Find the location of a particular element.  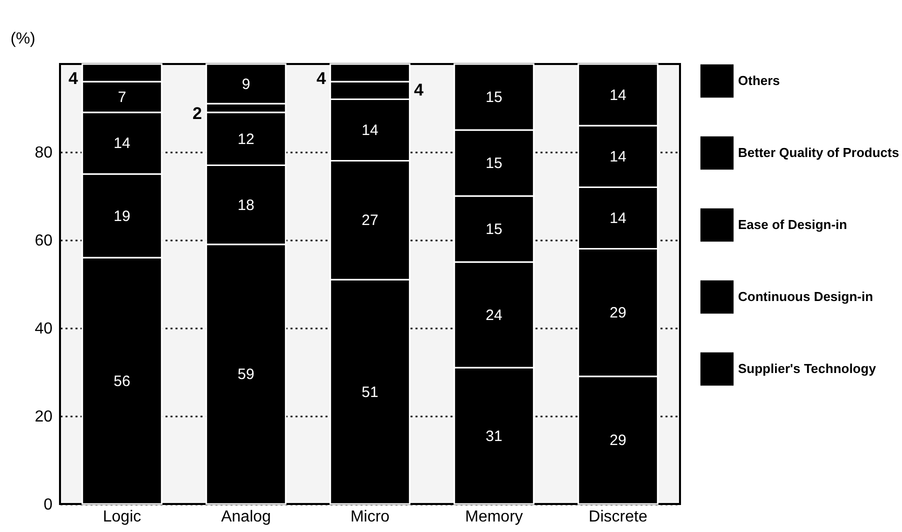

data-label: 2 is located at coordinates (197, 113).